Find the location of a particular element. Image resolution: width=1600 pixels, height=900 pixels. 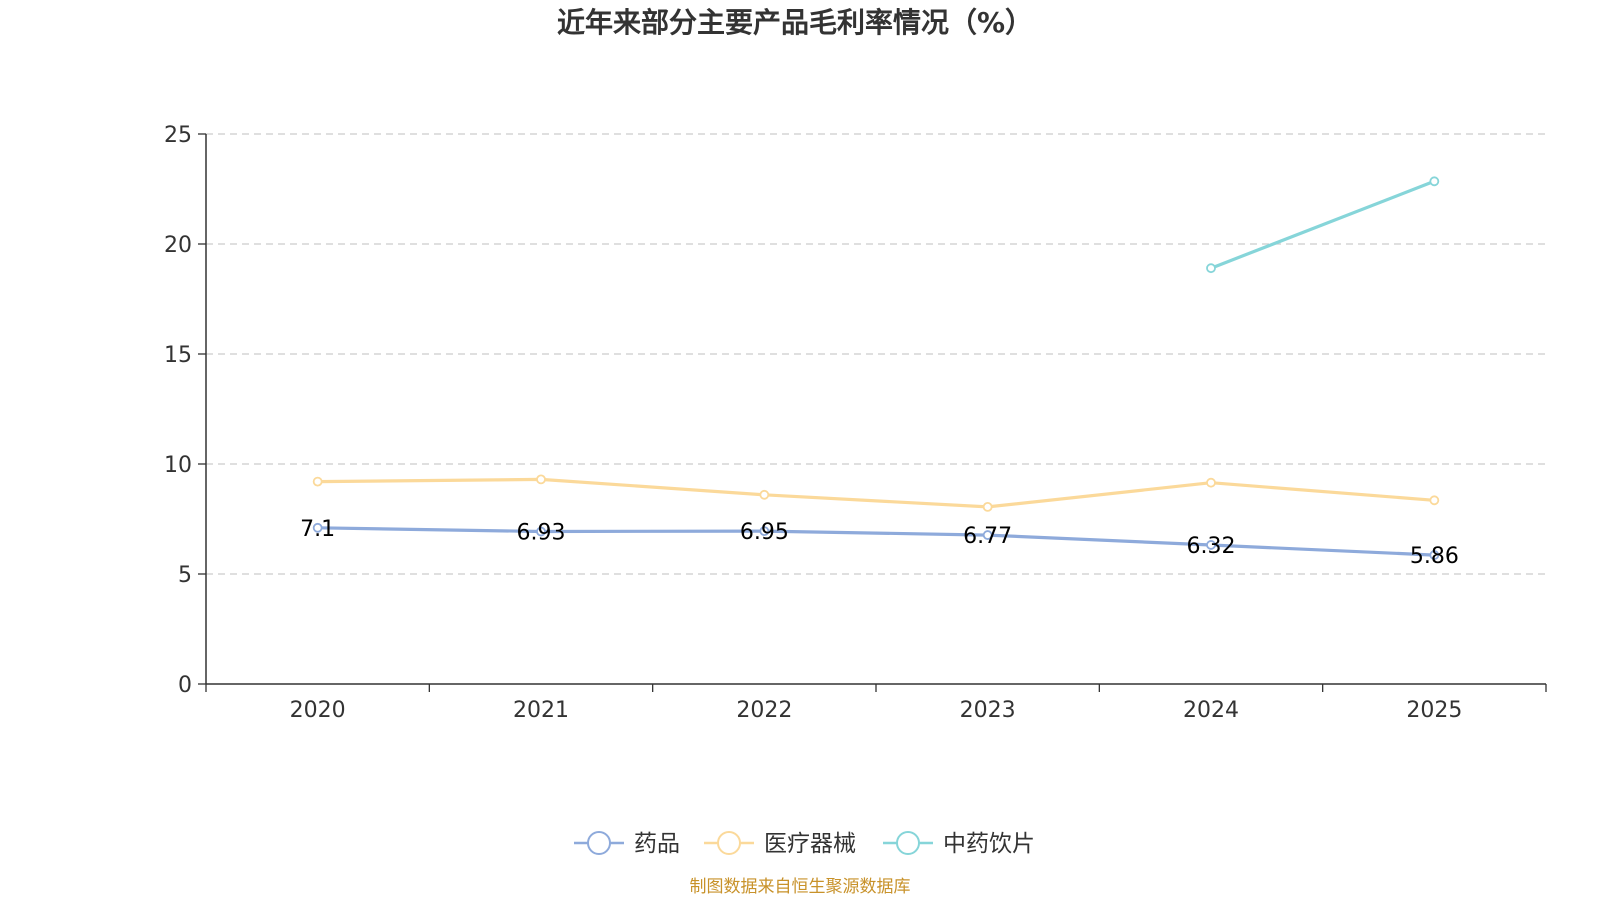

data-label: 6.77 is located at coordinates (987, 536).